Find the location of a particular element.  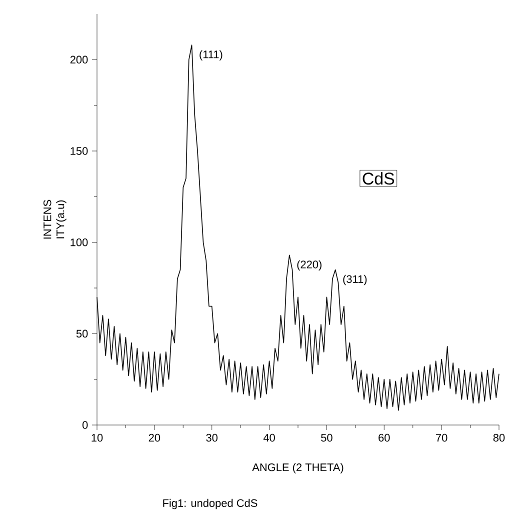

annotation: CdS is located at coordinates (378, 178).